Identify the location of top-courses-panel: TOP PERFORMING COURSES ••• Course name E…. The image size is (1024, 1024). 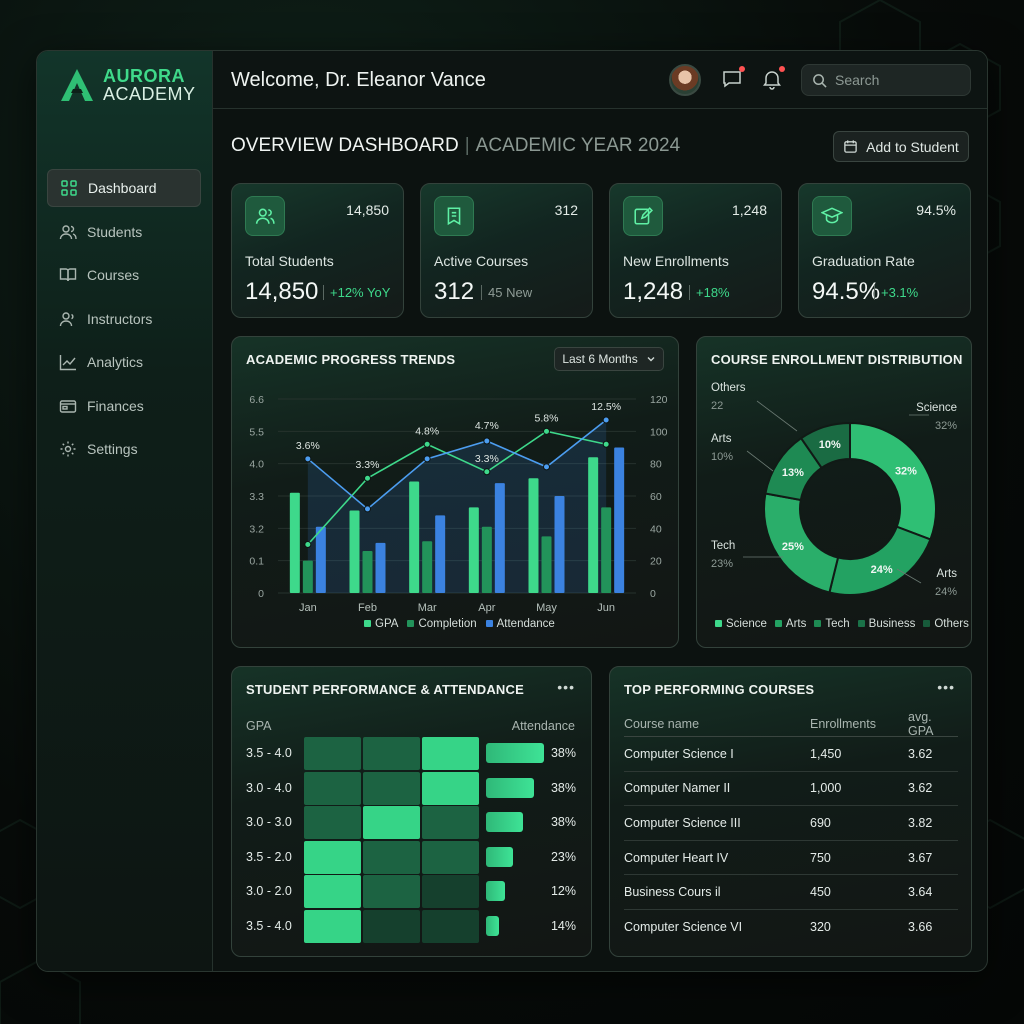
(790, 811).